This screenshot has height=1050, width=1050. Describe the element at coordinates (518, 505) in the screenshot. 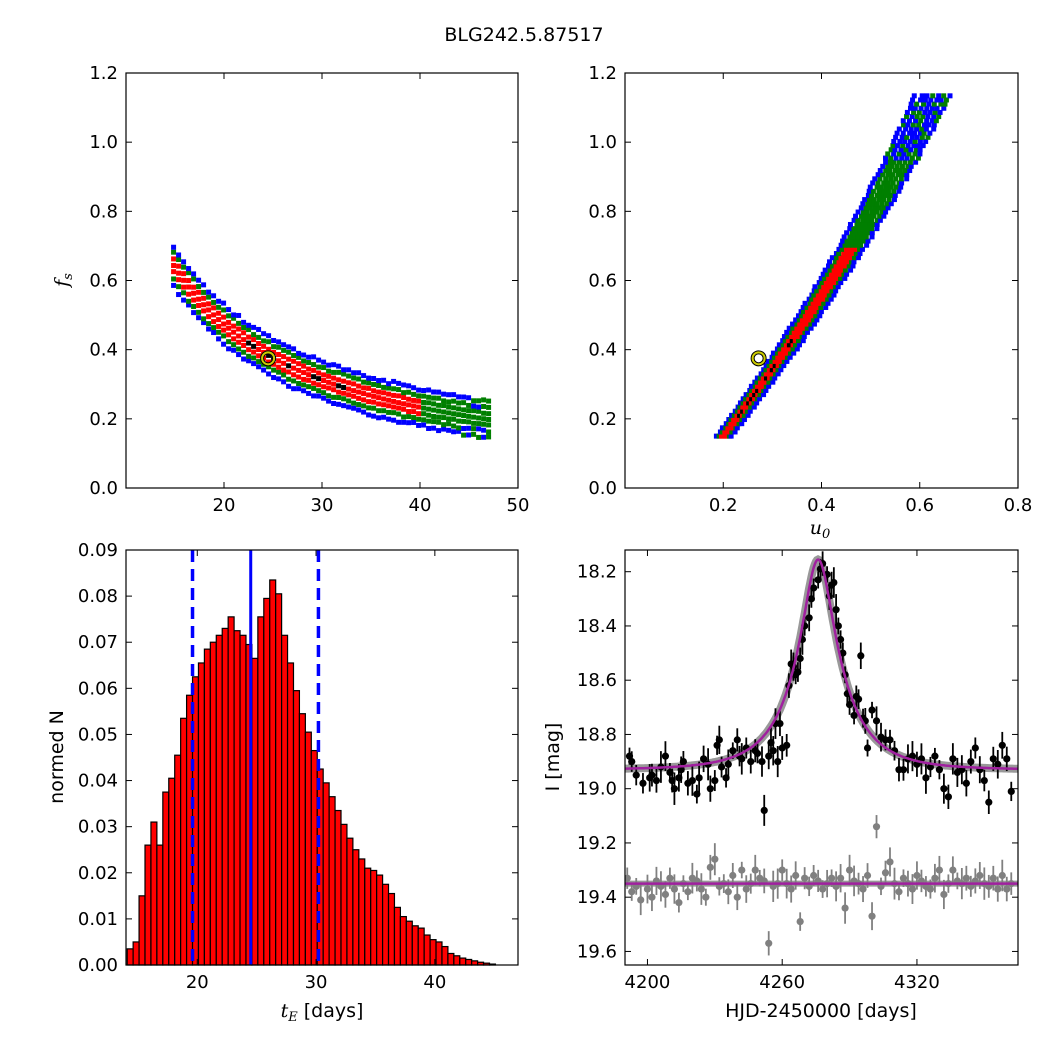

I see `x-tick-label: 50` at that location.